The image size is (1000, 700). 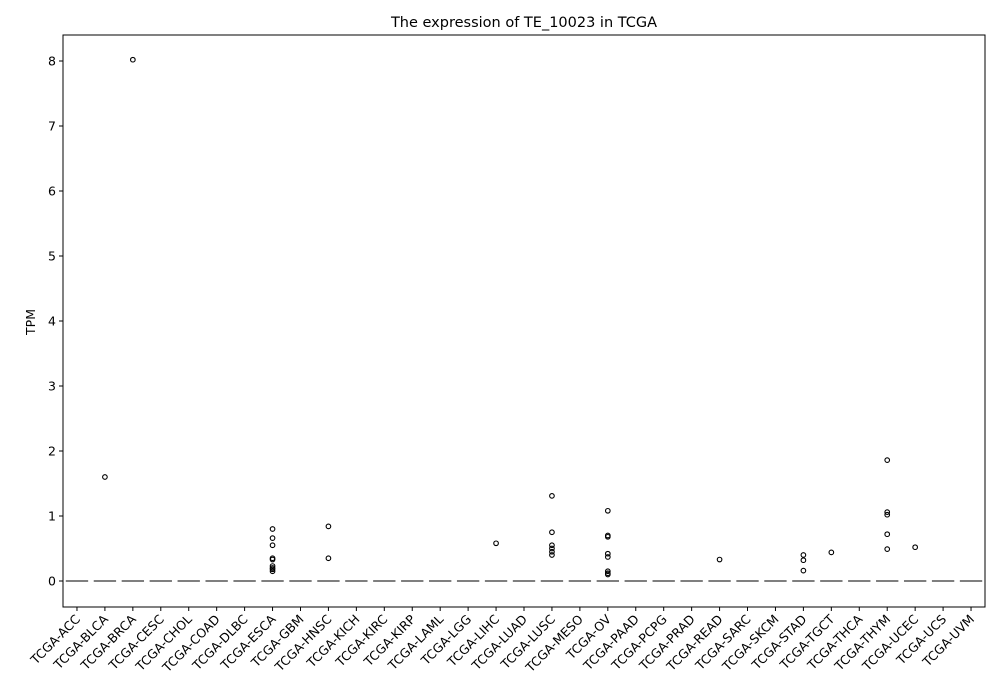 I want to click on y-tick-label: 8, so click(x=52, y=61).